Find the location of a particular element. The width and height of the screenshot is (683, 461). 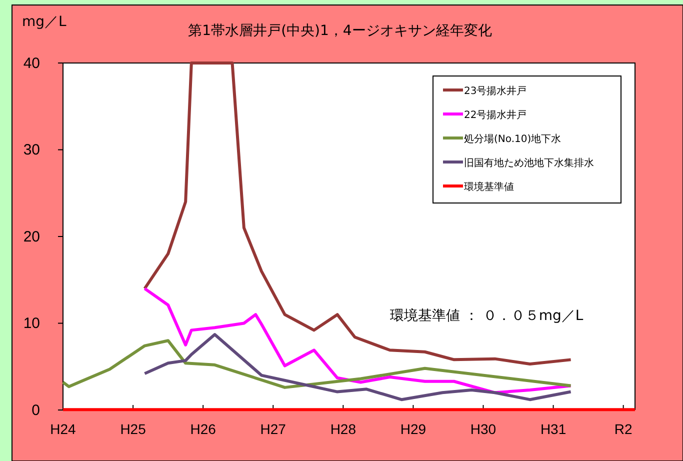

x-tick-label: H24 is located at coordinates (63, 428).